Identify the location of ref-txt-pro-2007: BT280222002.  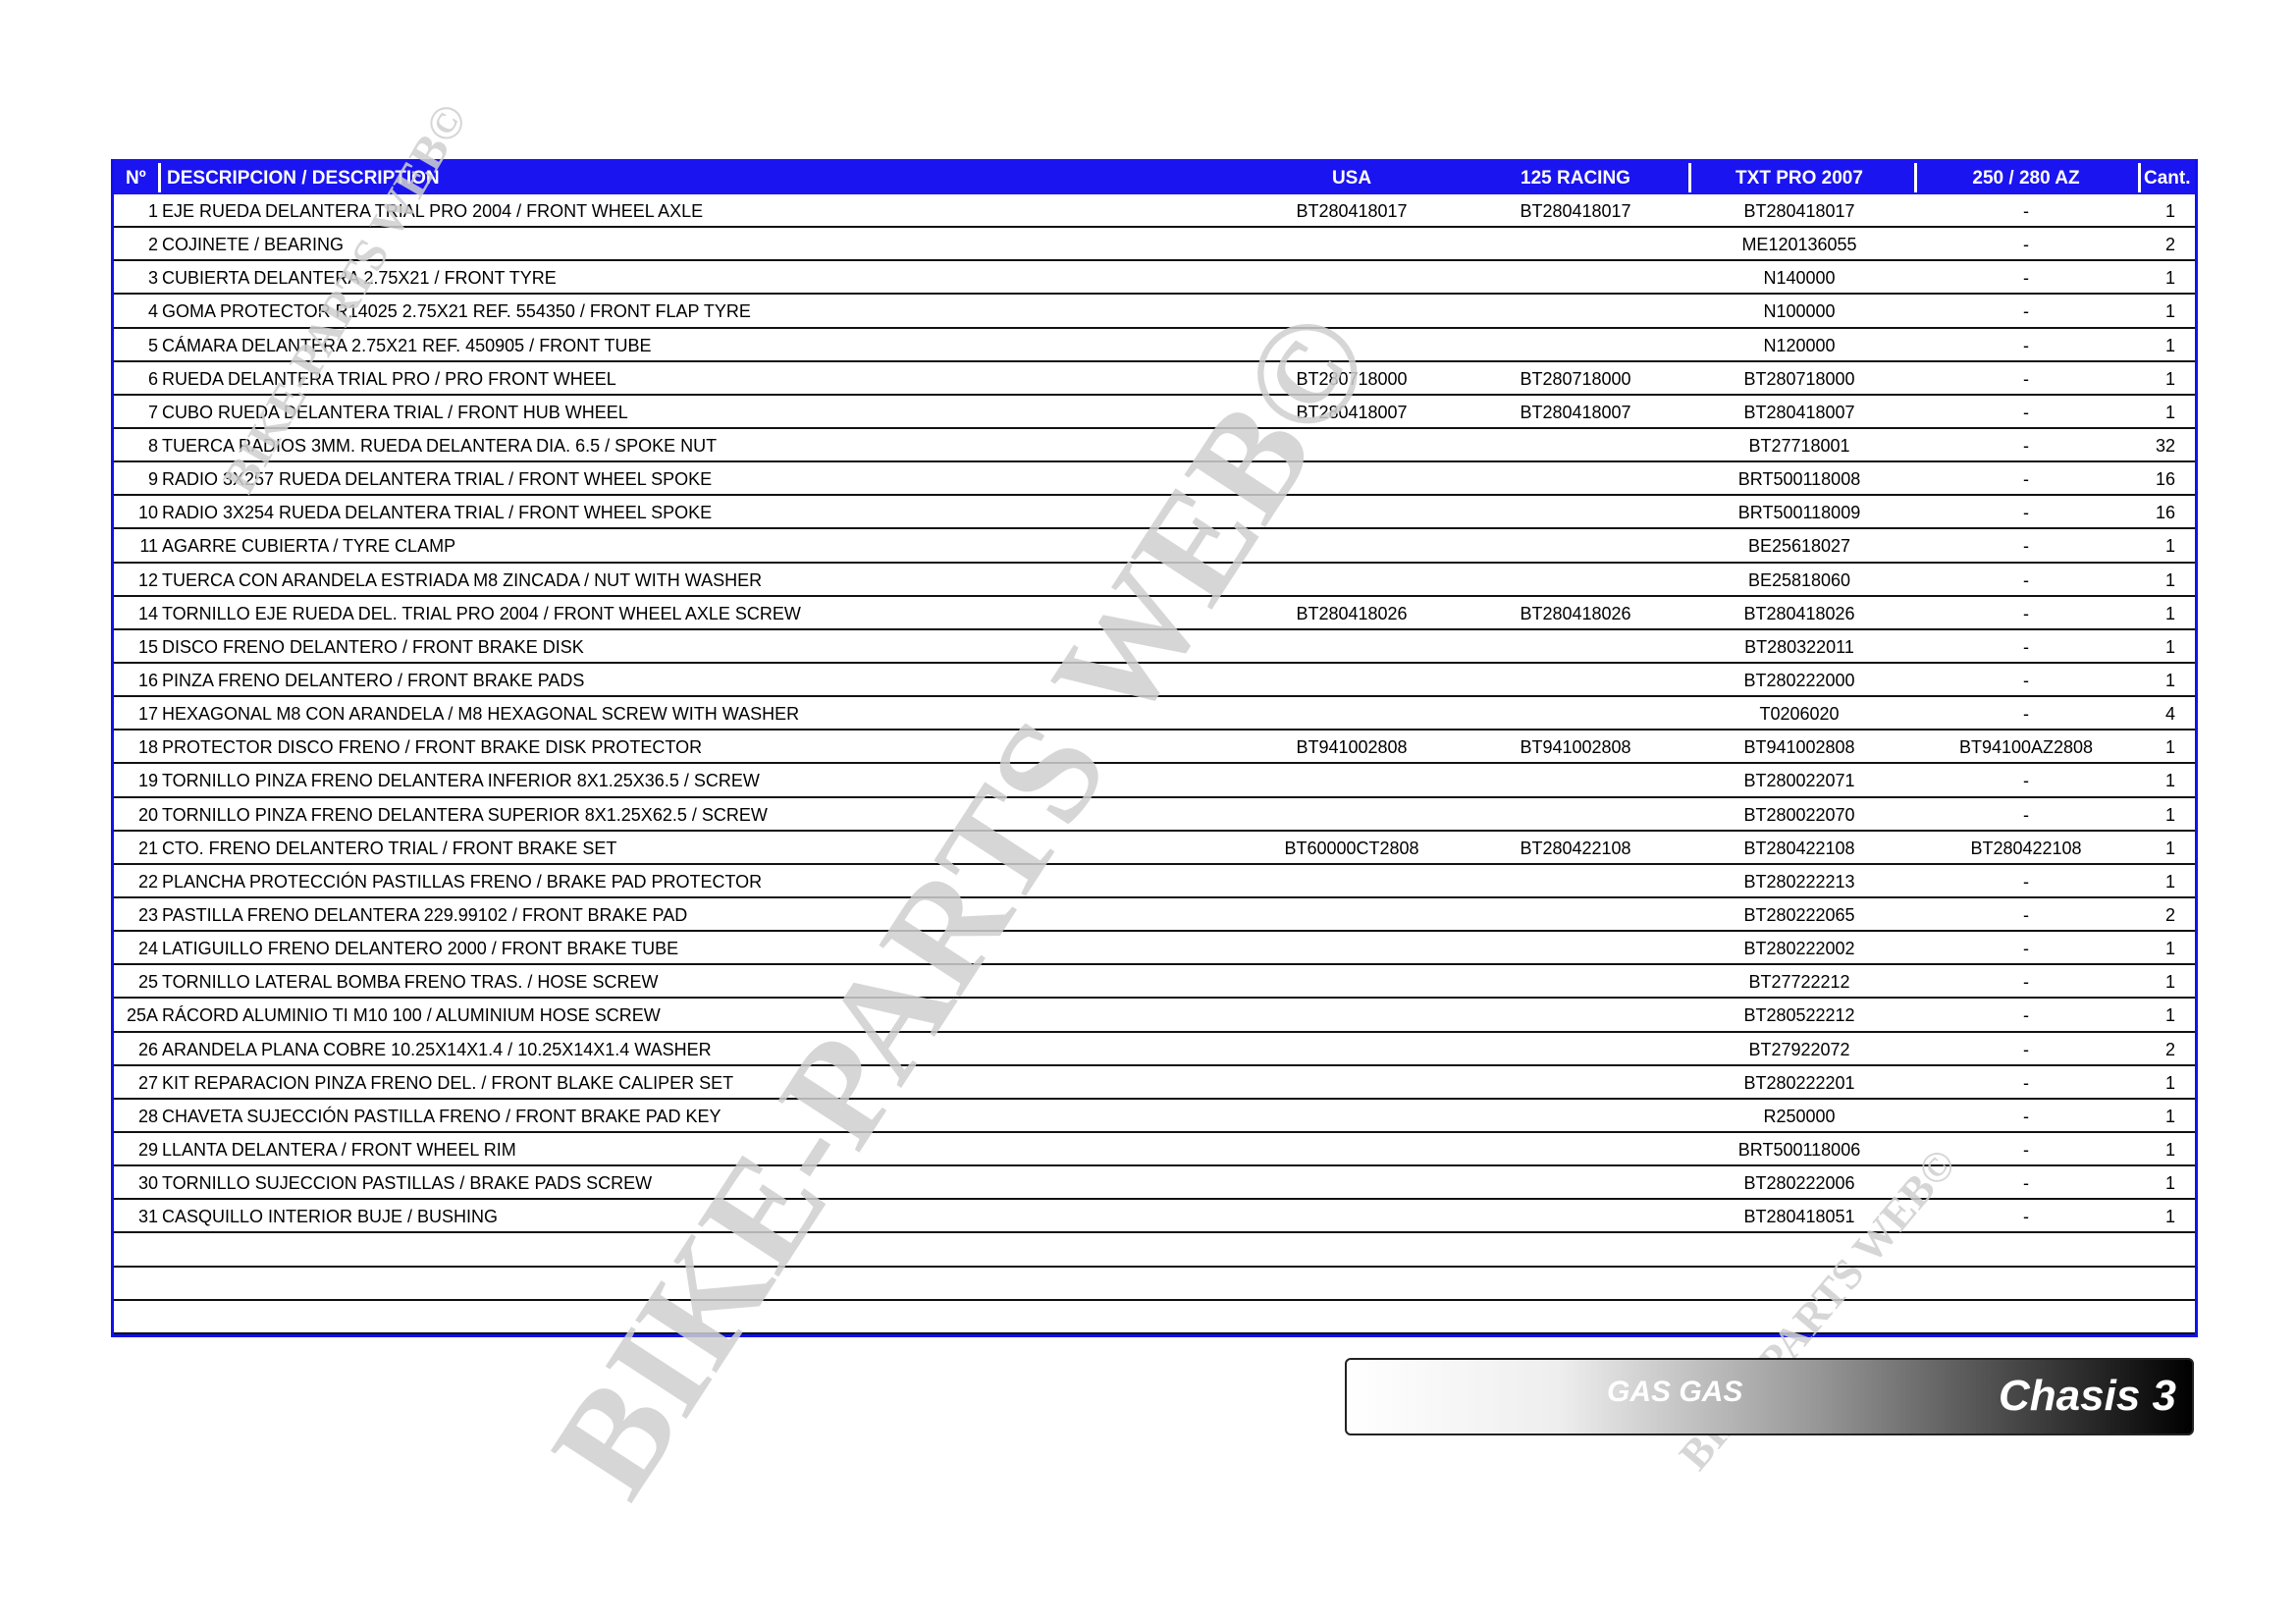
(1799, 949).